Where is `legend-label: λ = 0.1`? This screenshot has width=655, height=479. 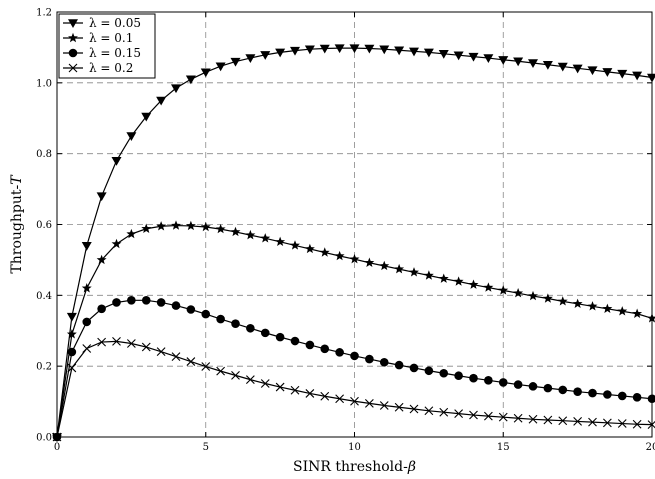
legend-label: λ = 0.1 is located at coordinates (111, 38).